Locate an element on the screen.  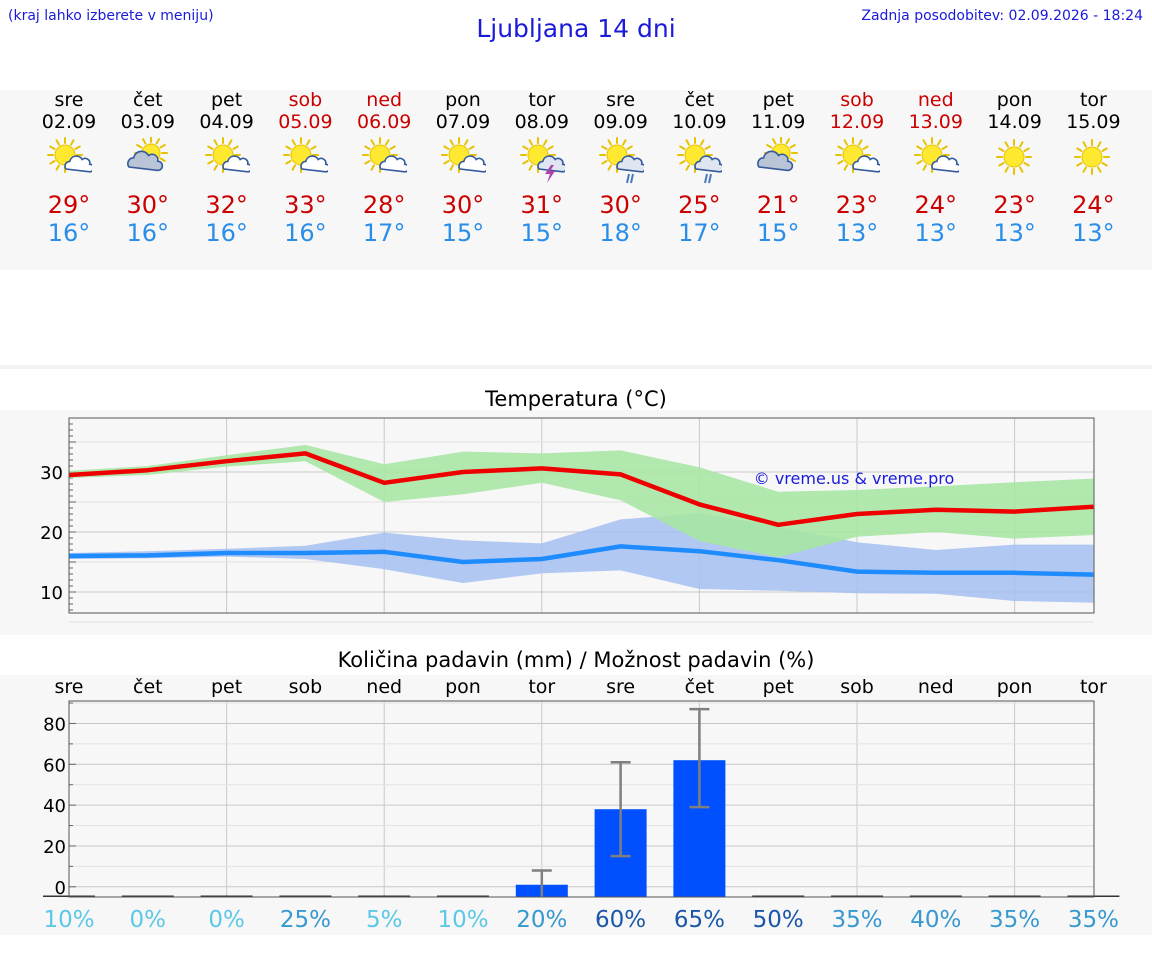
temperature-chart-title: Temperatura (°C) is located at coordinates (576, 399).